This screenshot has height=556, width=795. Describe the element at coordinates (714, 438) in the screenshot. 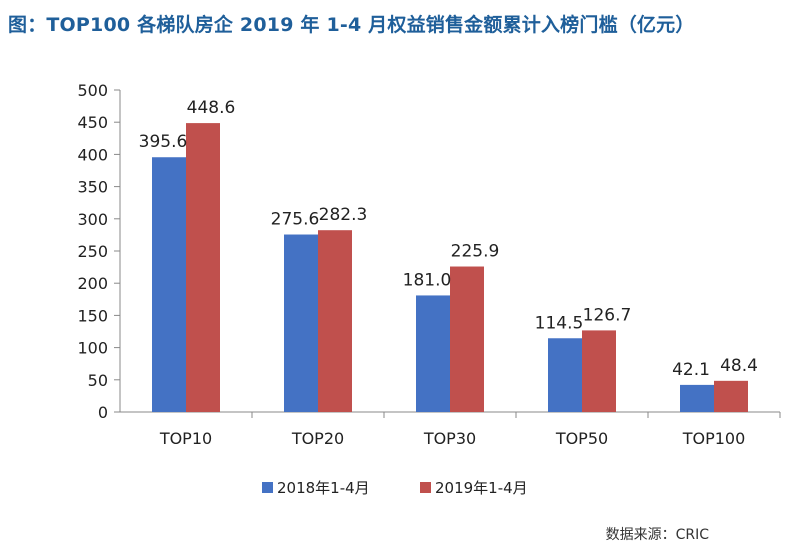

I see `category-label: TOP100` at that location.